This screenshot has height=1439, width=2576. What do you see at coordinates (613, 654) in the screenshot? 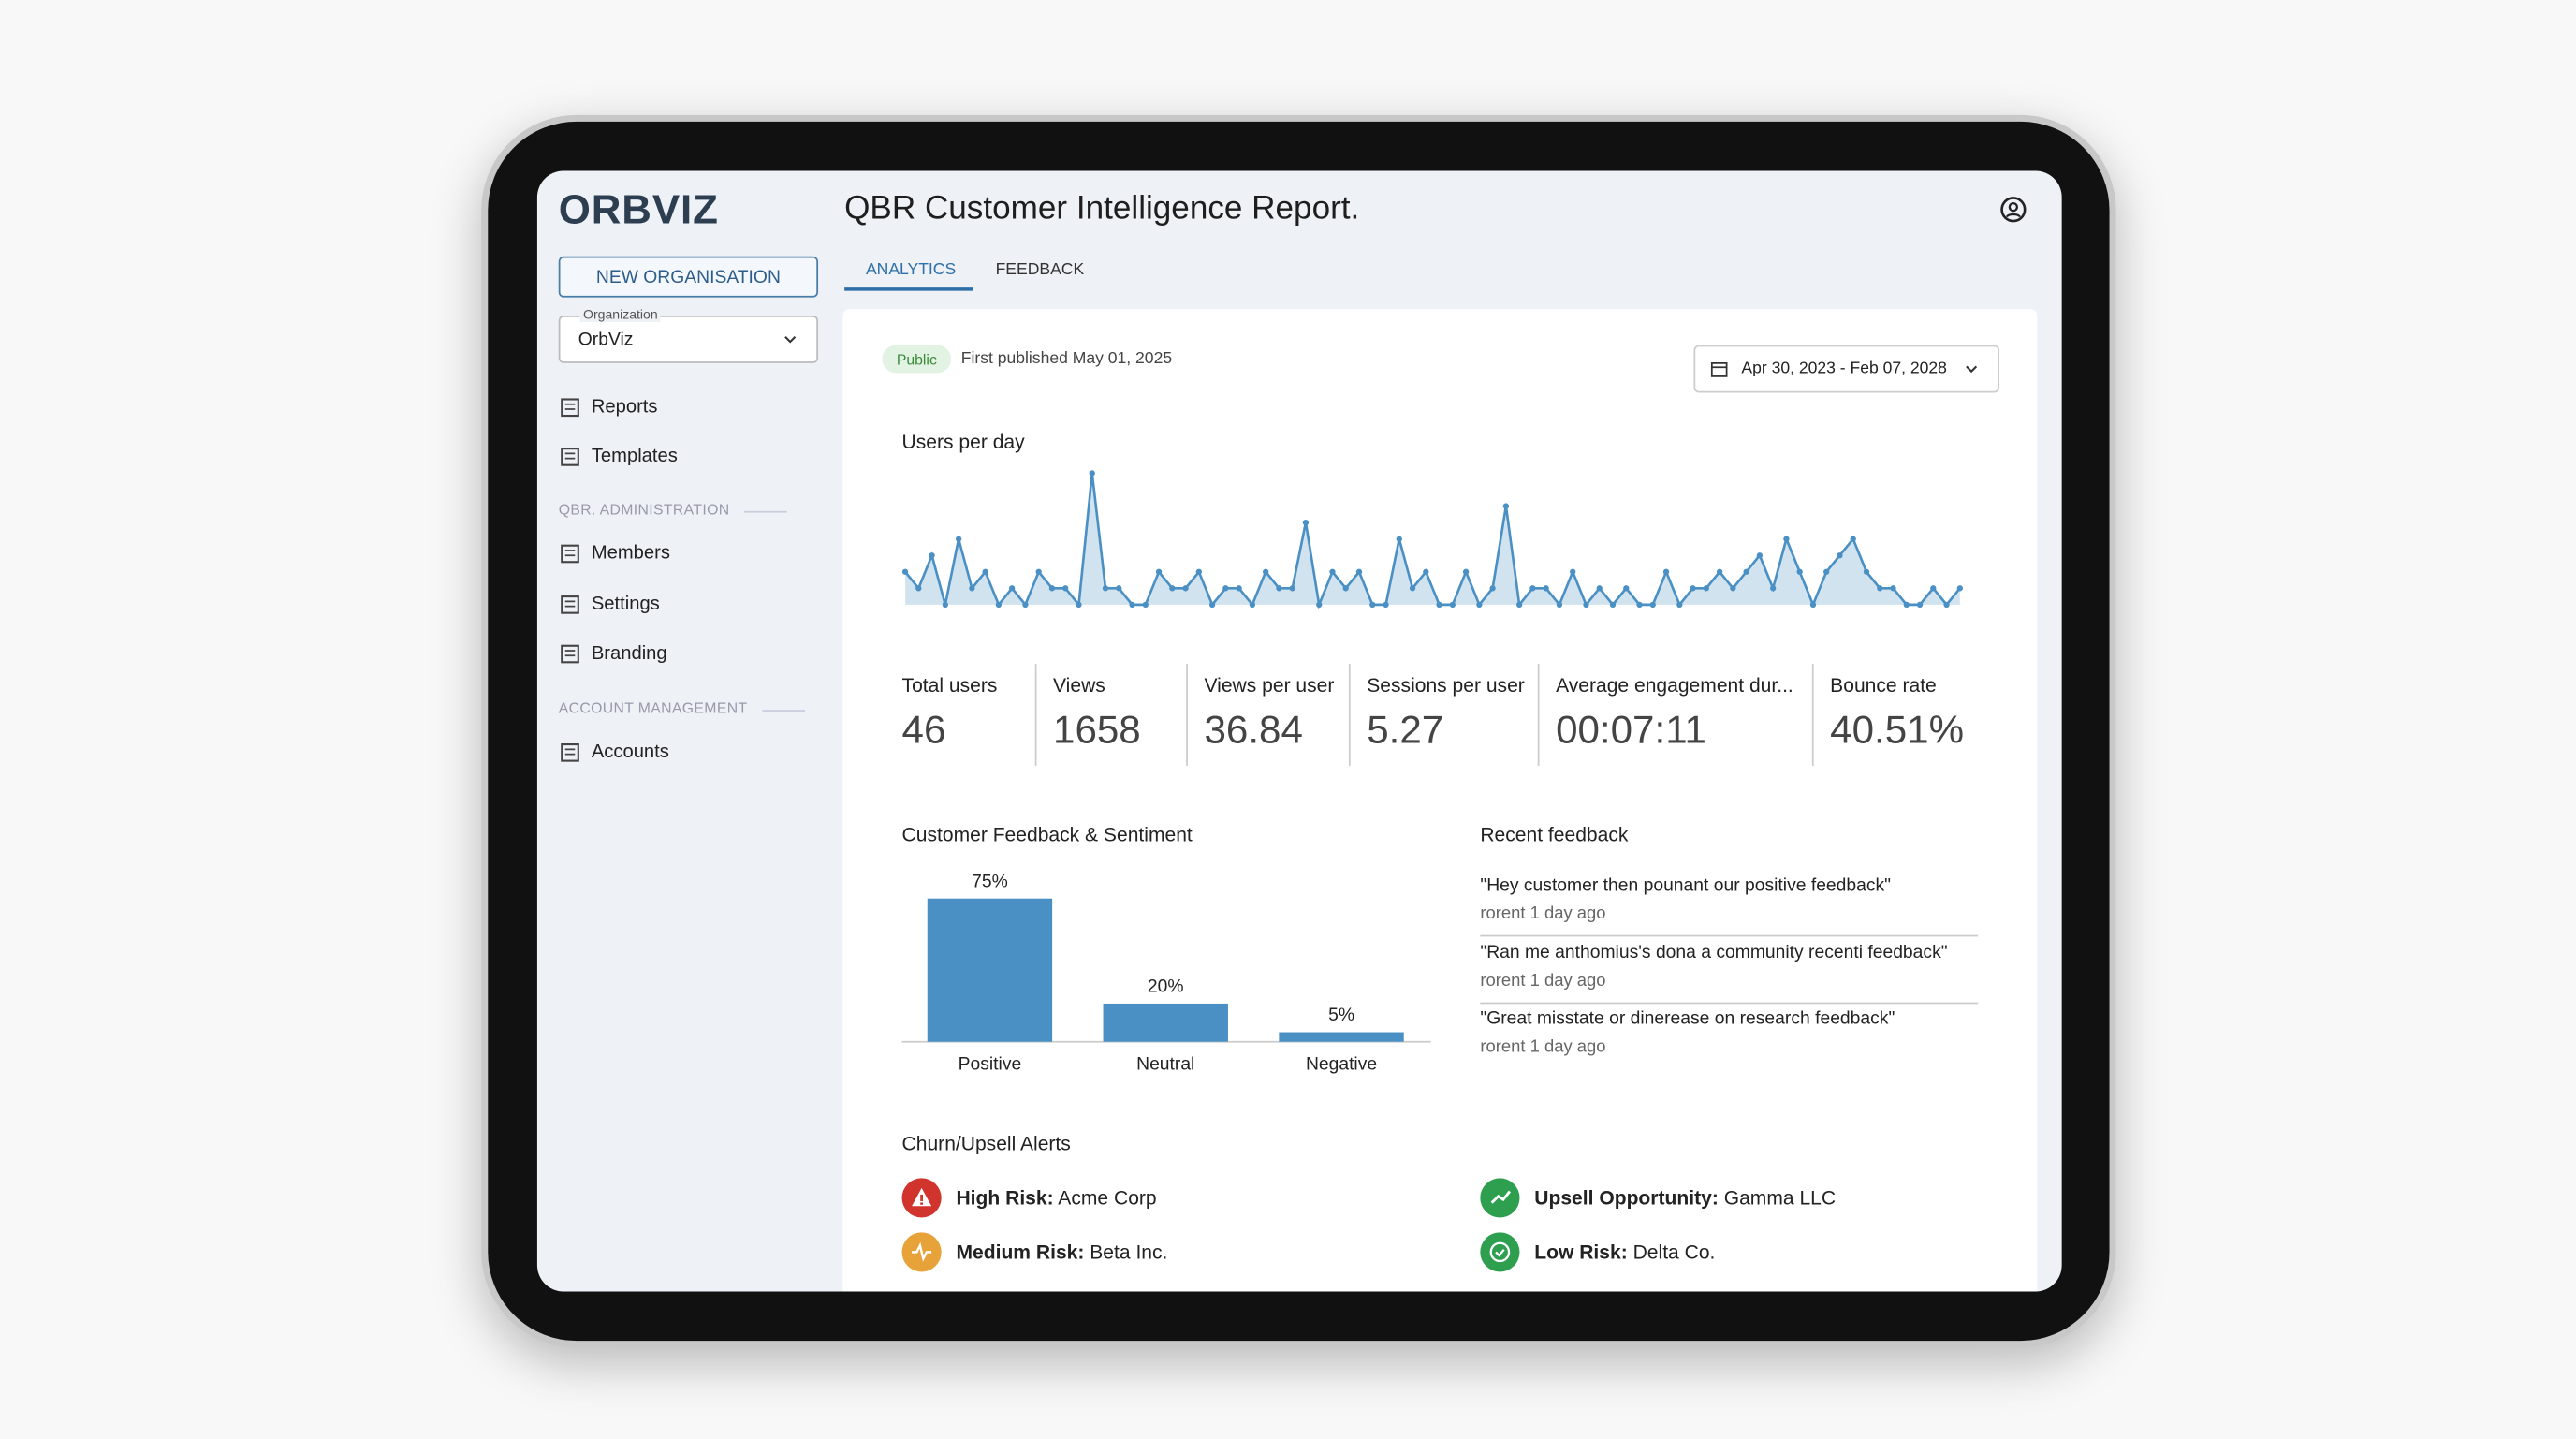
I see `nav-item: Branding` at bounding box center [613, 654].